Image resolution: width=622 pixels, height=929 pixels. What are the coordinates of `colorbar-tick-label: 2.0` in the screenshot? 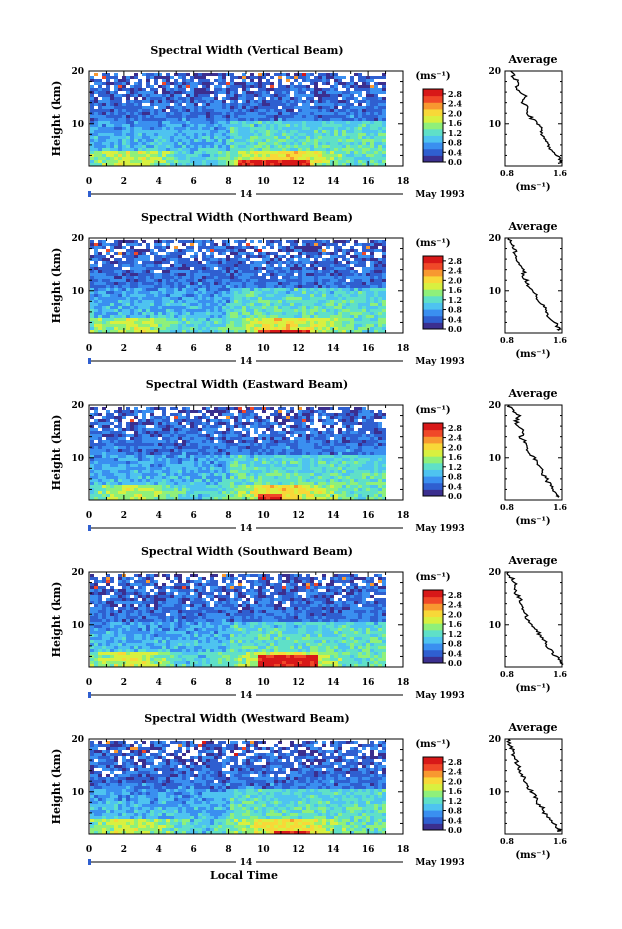 It's located at (455, 113).